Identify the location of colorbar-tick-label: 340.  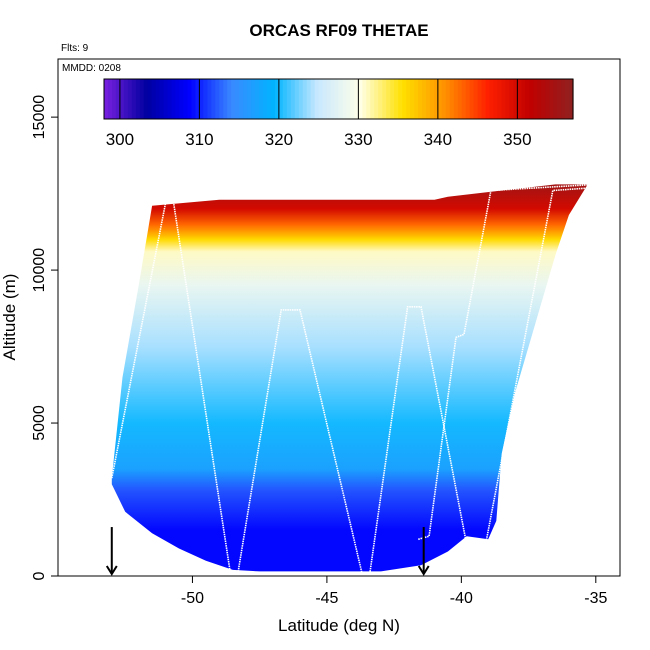
(438, 139).